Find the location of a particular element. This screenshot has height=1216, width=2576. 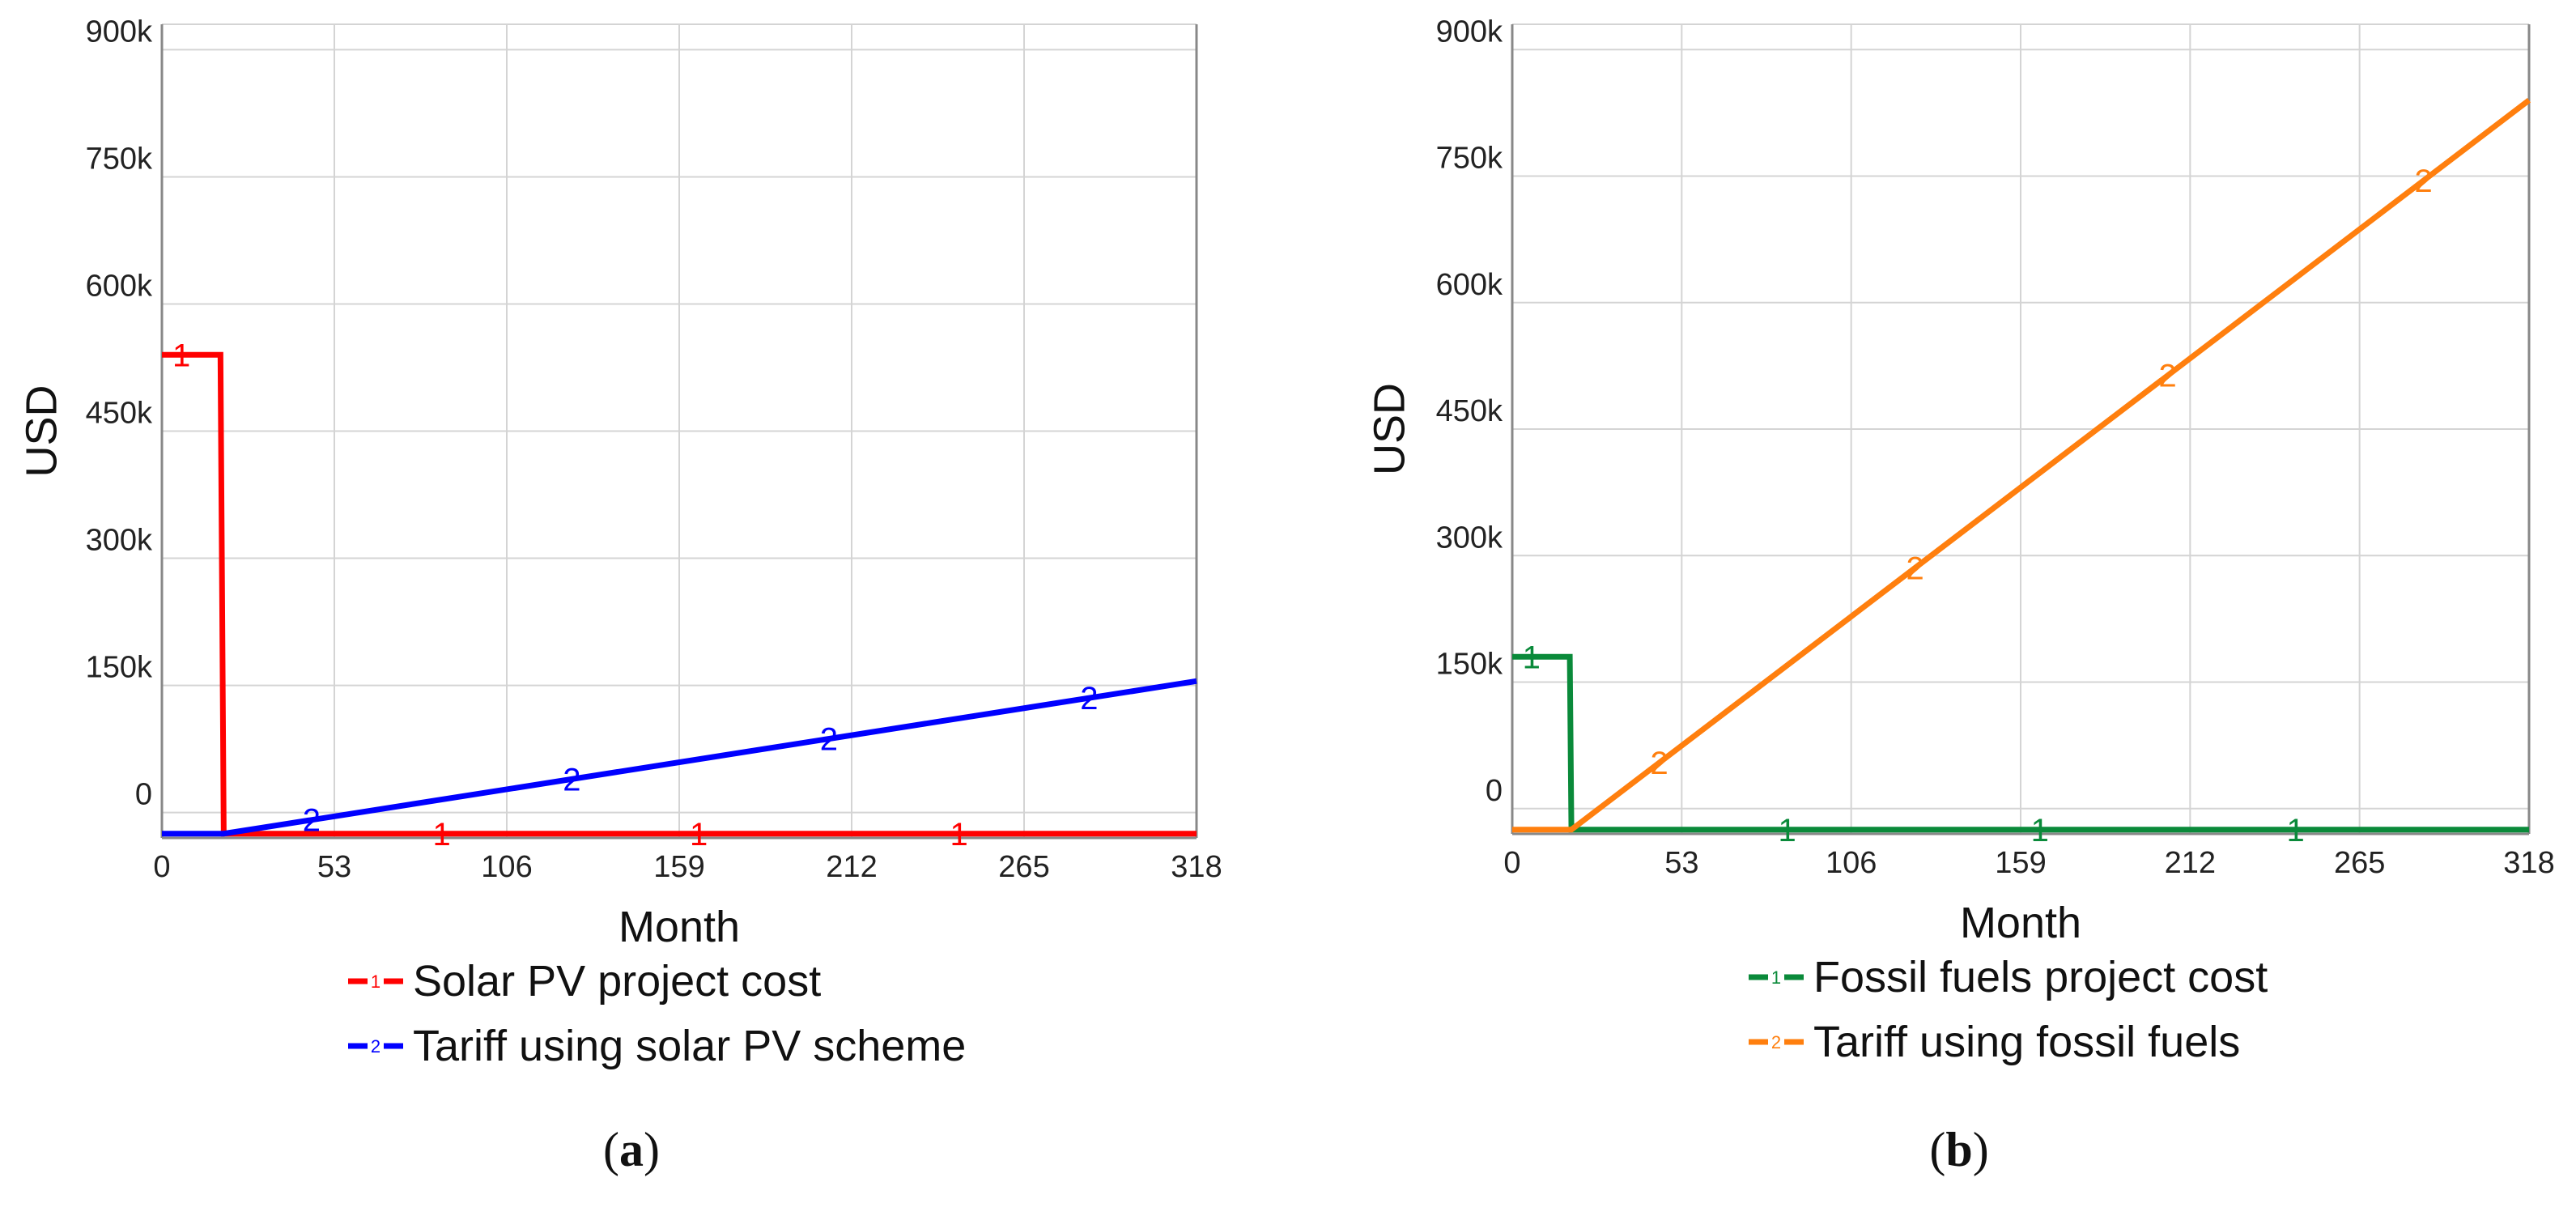

legend-entry-1: 1 Solar PV project cost is located at coordinates (584, 981).